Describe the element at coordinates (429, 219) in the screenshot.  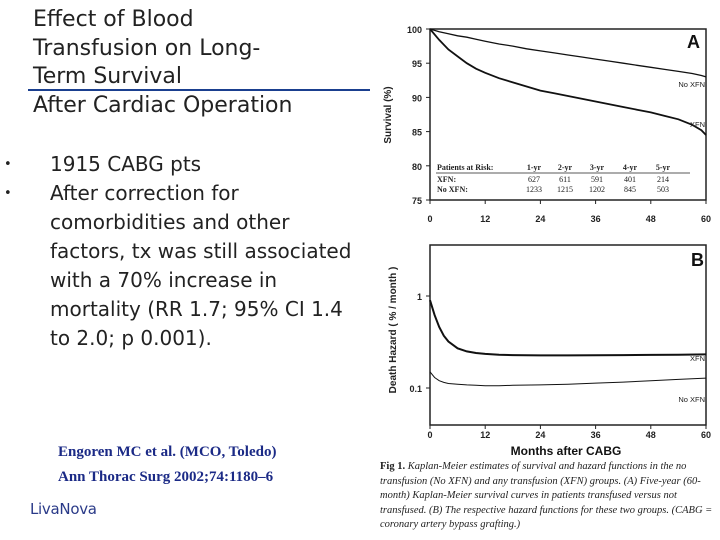
I see `panel-a-xtick-label: 0` at that location.